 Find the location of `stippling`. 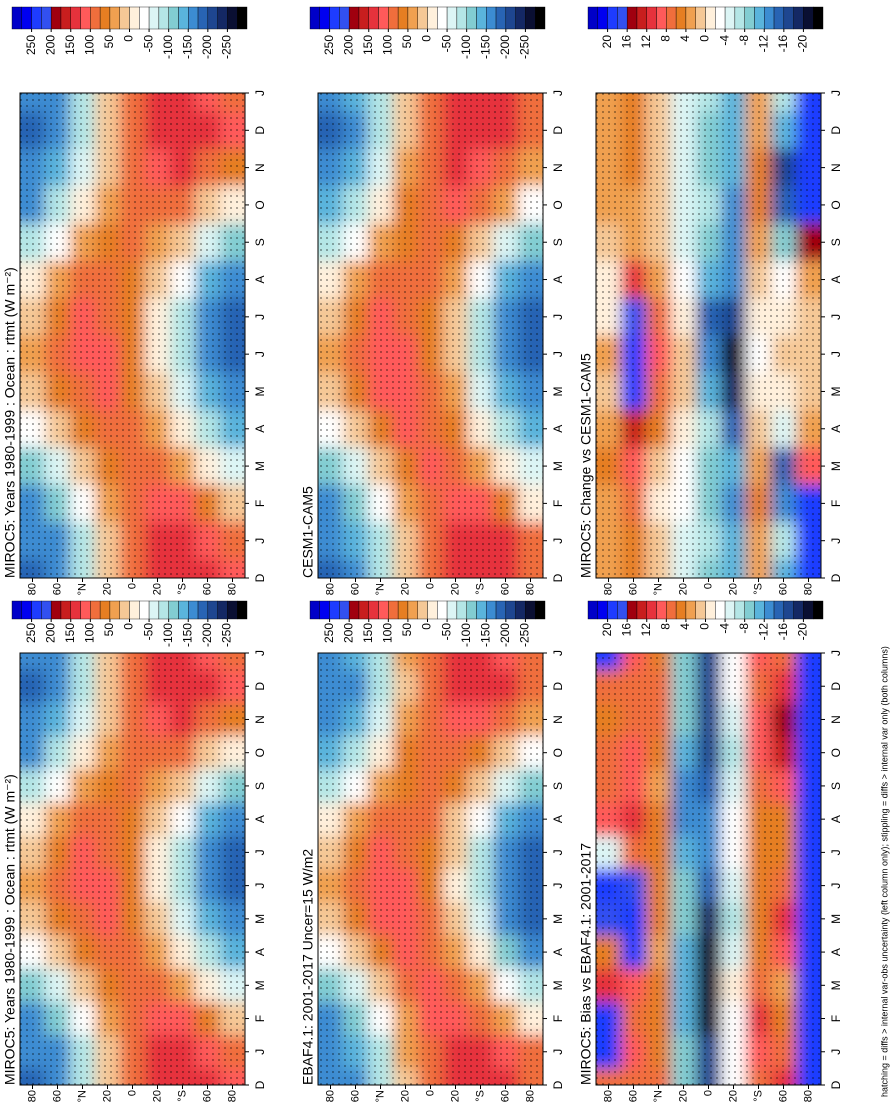

stippling is located at coordinates (430, 869).